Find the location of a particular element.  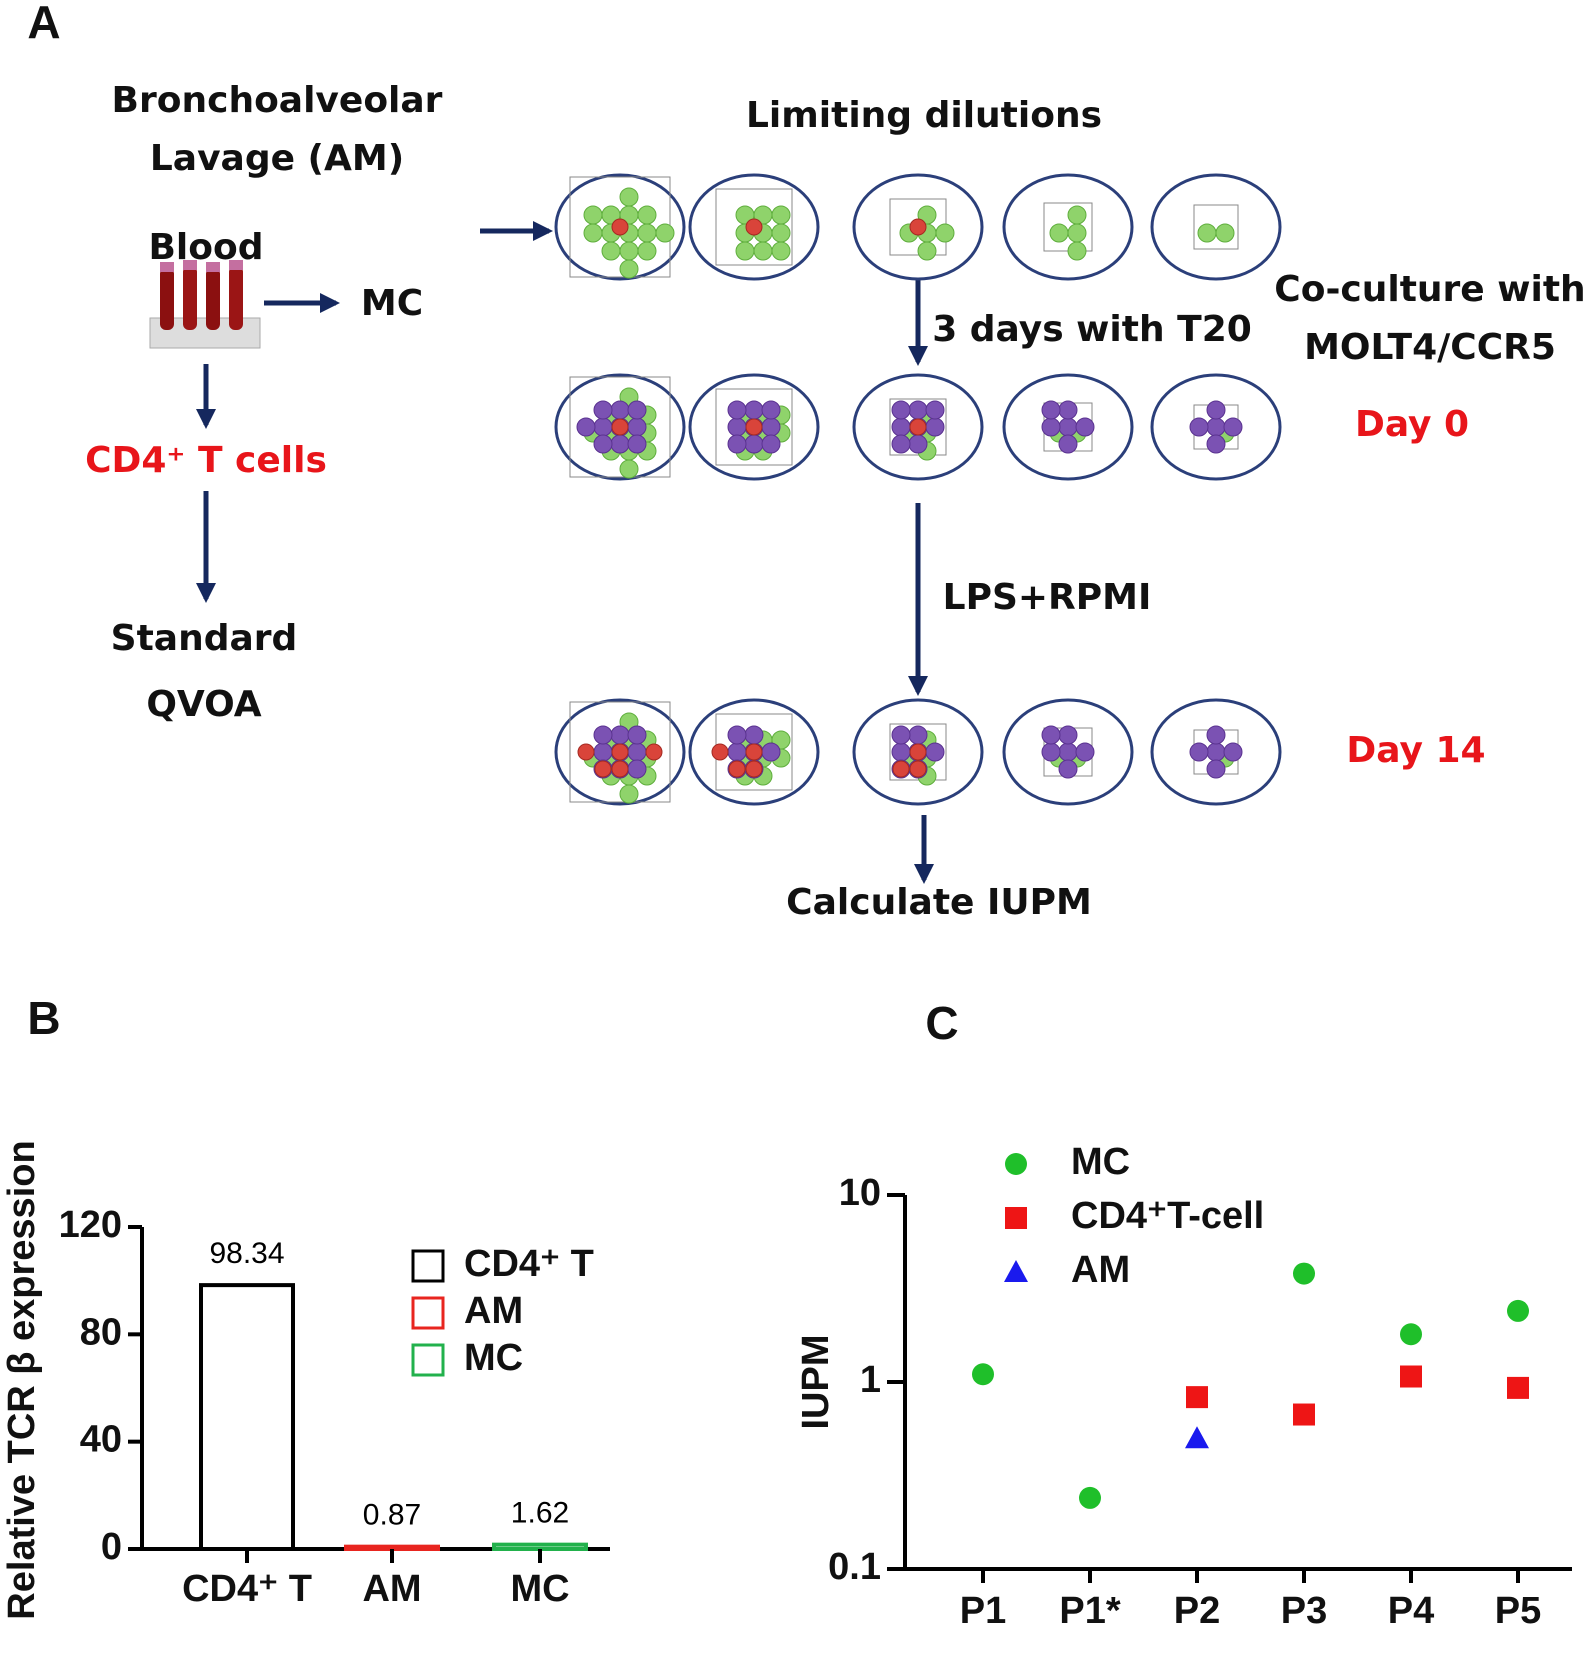

step-text: 3 days with T20 is located at coordinates (1092, 329).